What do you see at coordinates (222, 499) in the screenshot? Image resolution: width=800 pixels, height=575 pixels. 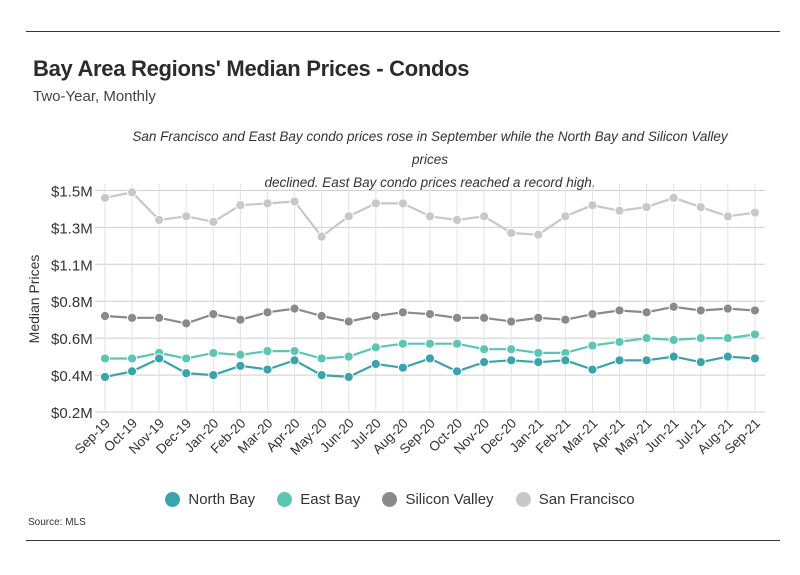 I see `legend-label: North Bay` at bounding box center [222, 499].